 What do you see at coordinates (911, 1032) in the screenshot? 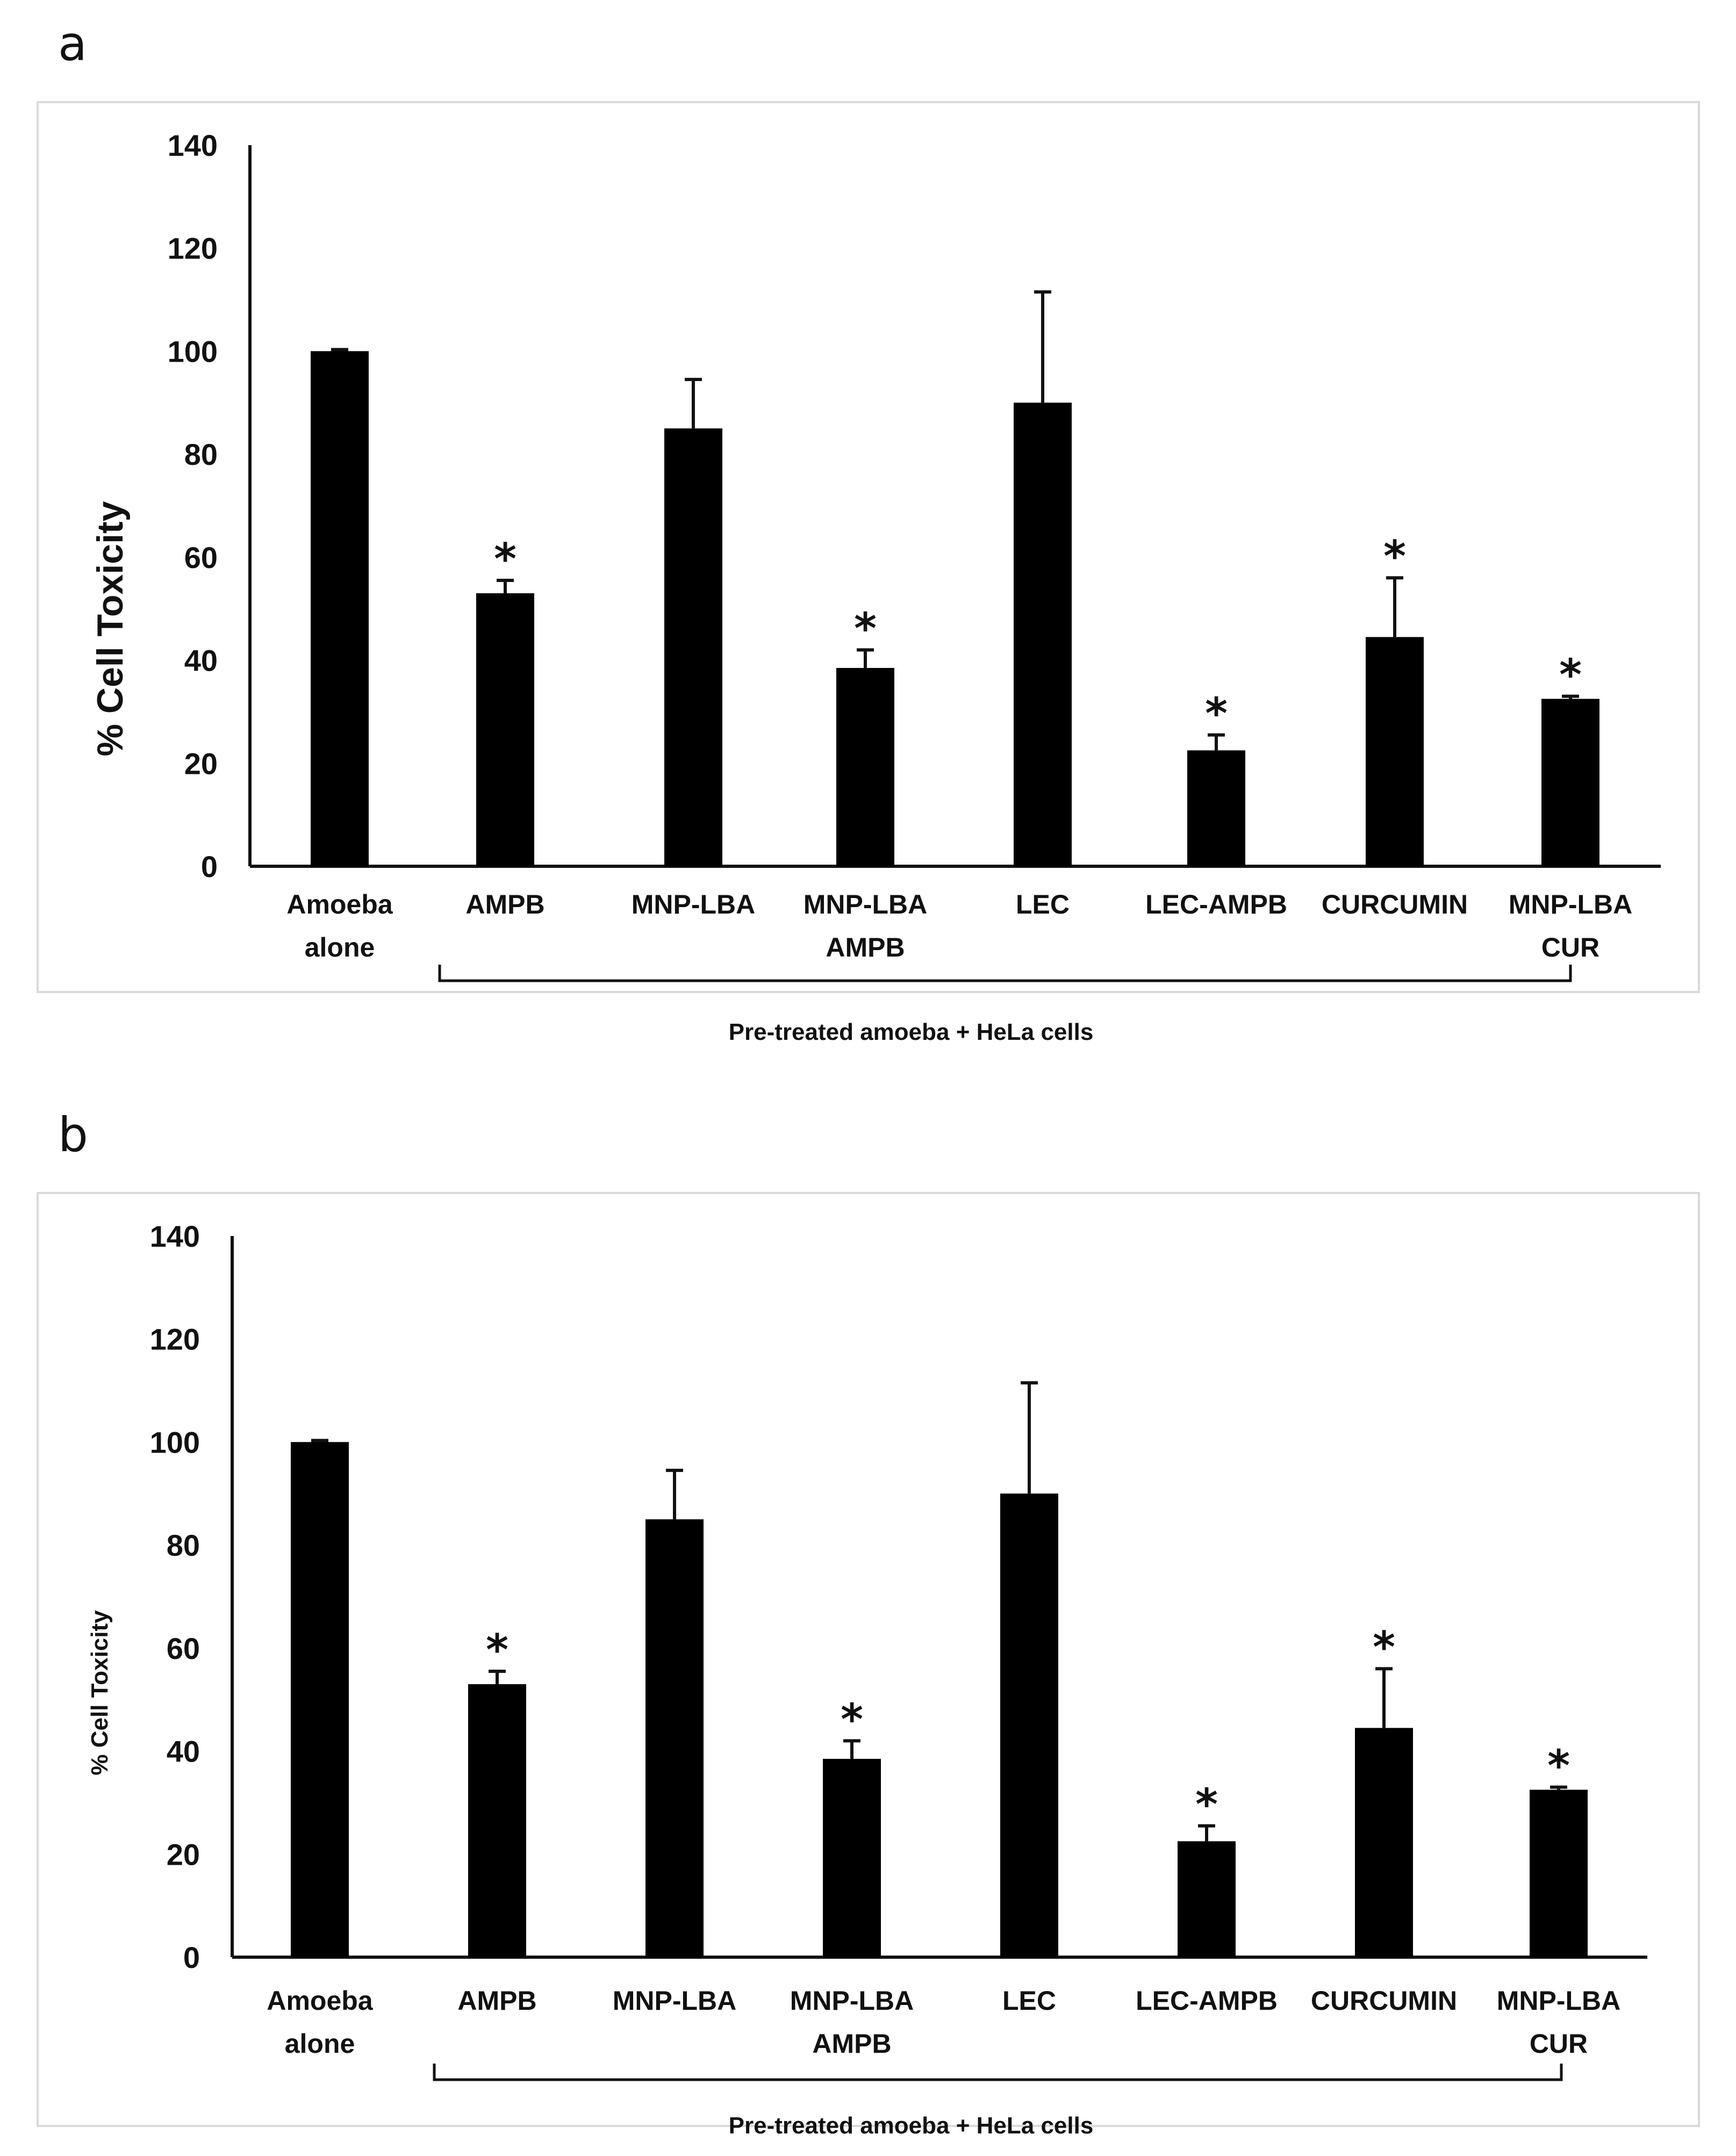
I see `group-label: Pre-treated amoeba + HeLa cells` at bounding box center [911, 1032].